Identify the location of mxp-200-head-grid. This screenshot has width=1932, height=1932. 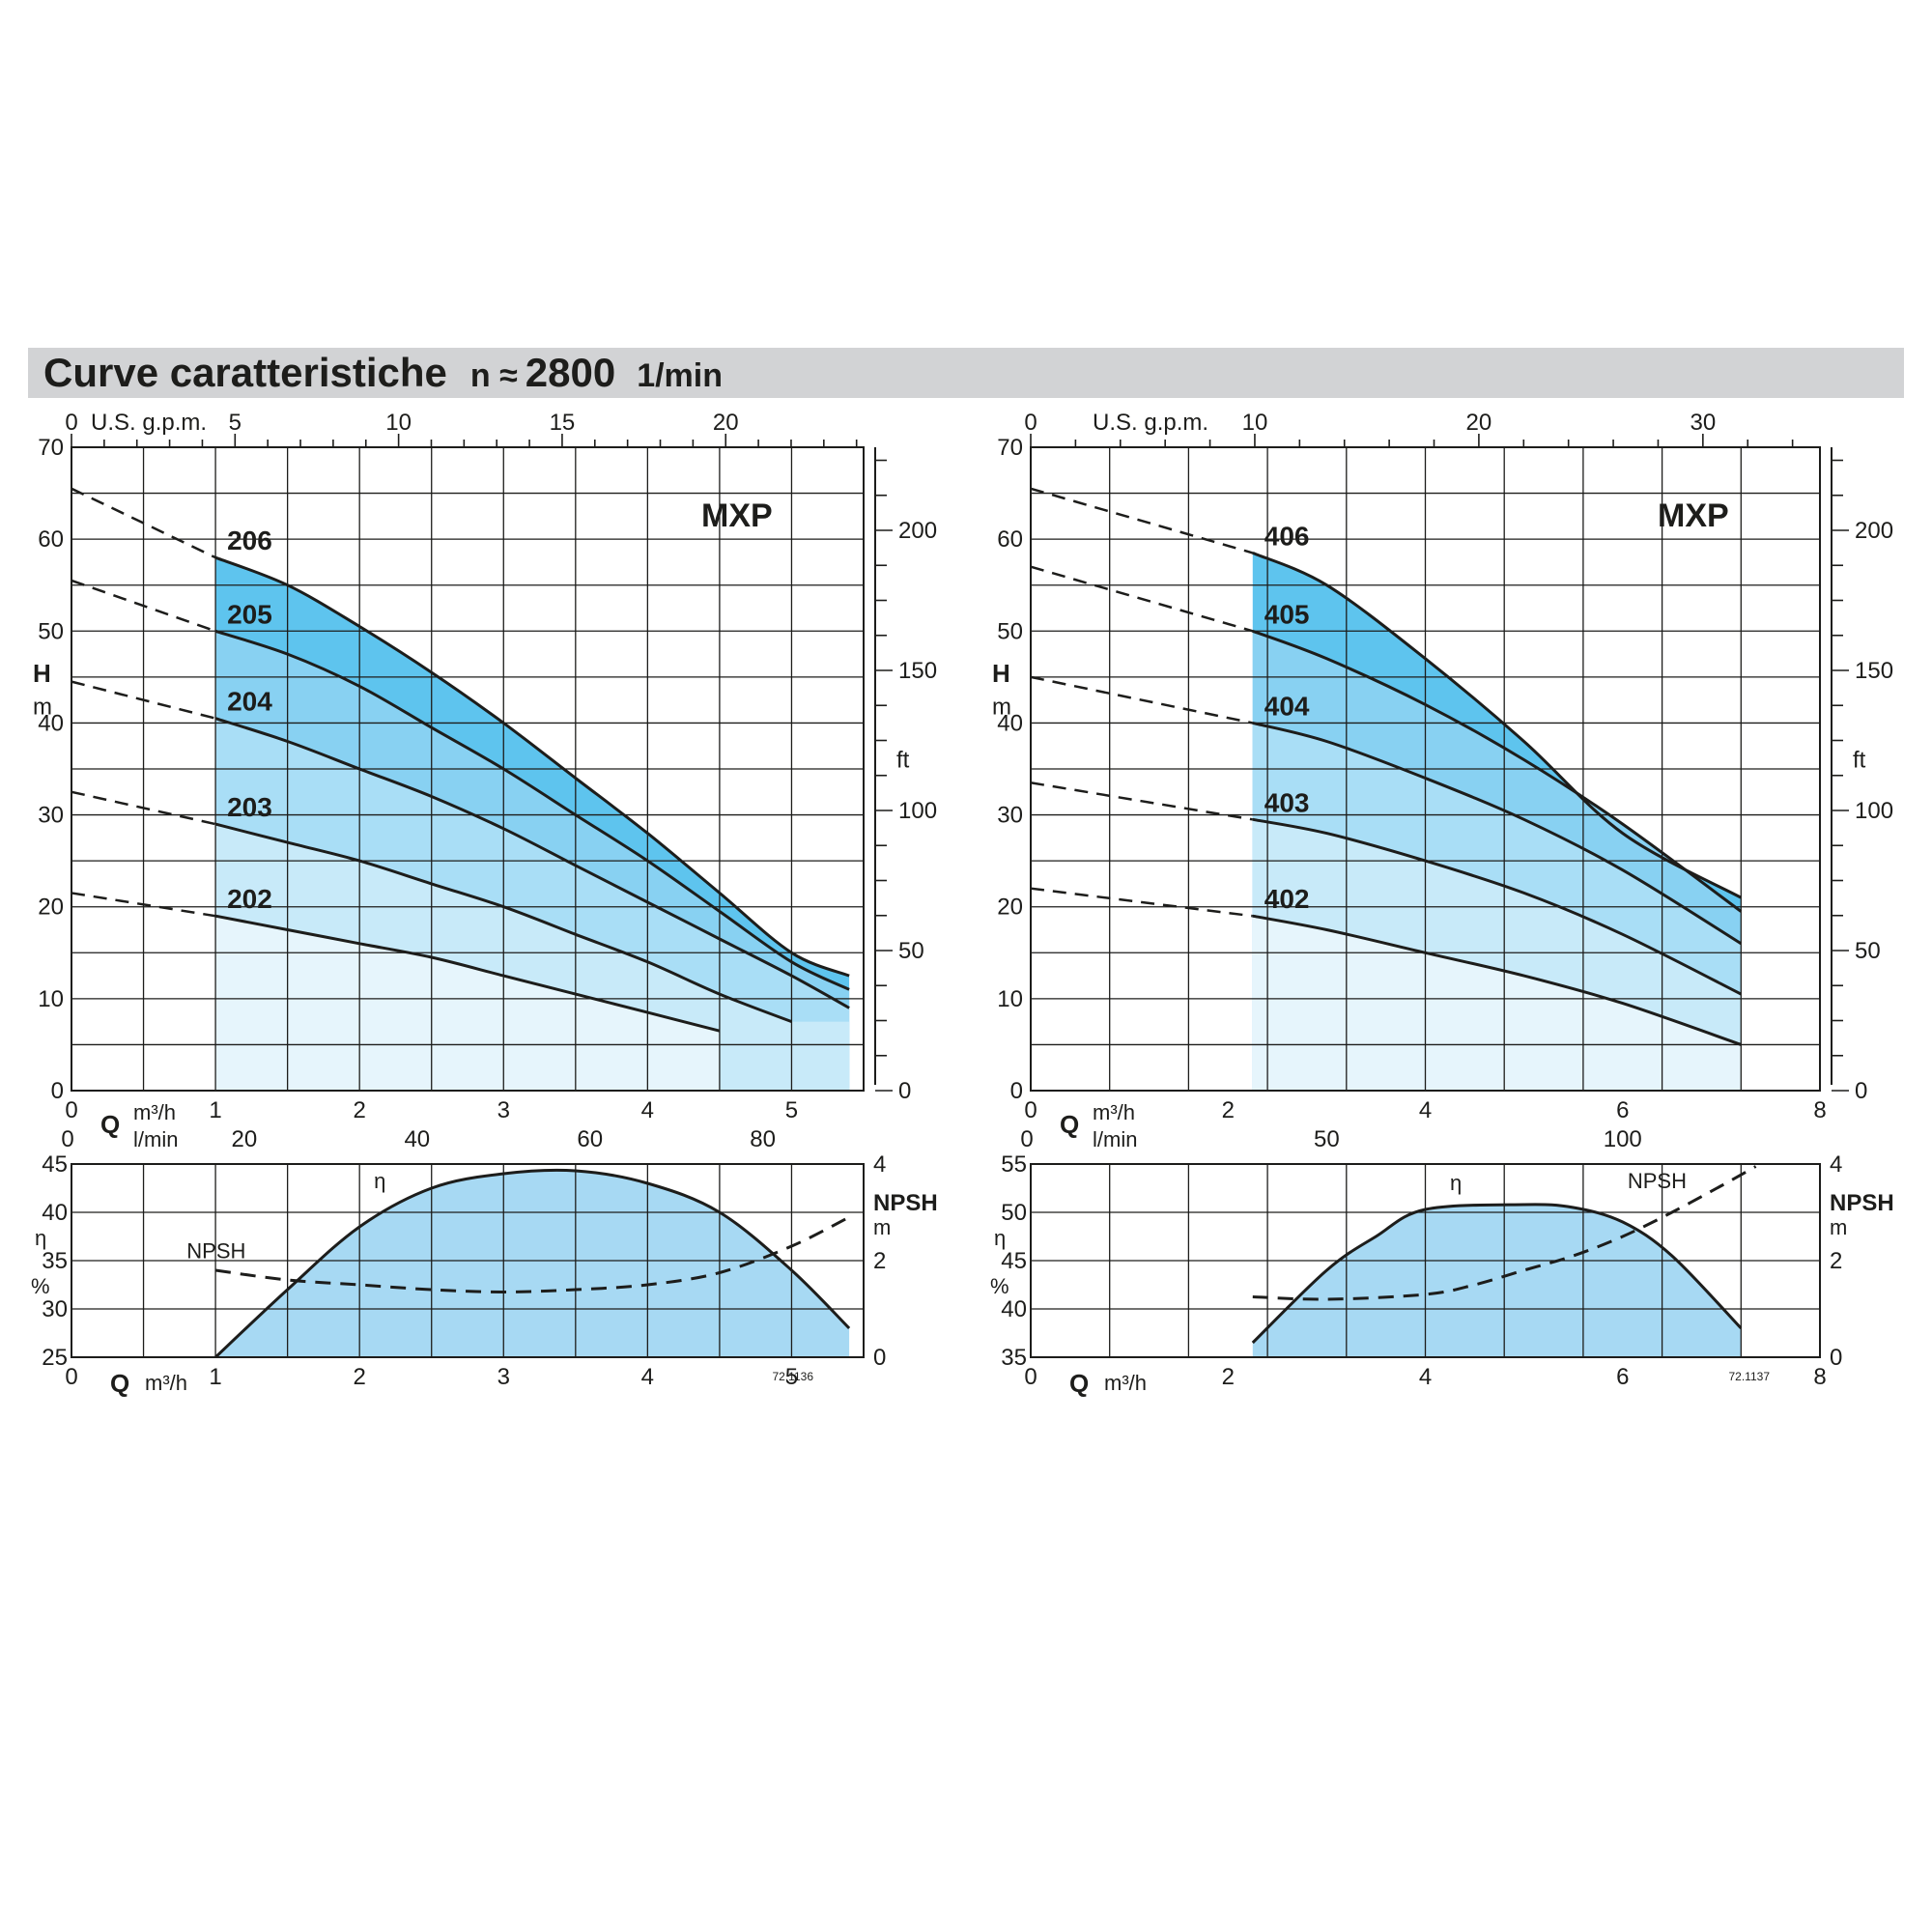
(468, 769).